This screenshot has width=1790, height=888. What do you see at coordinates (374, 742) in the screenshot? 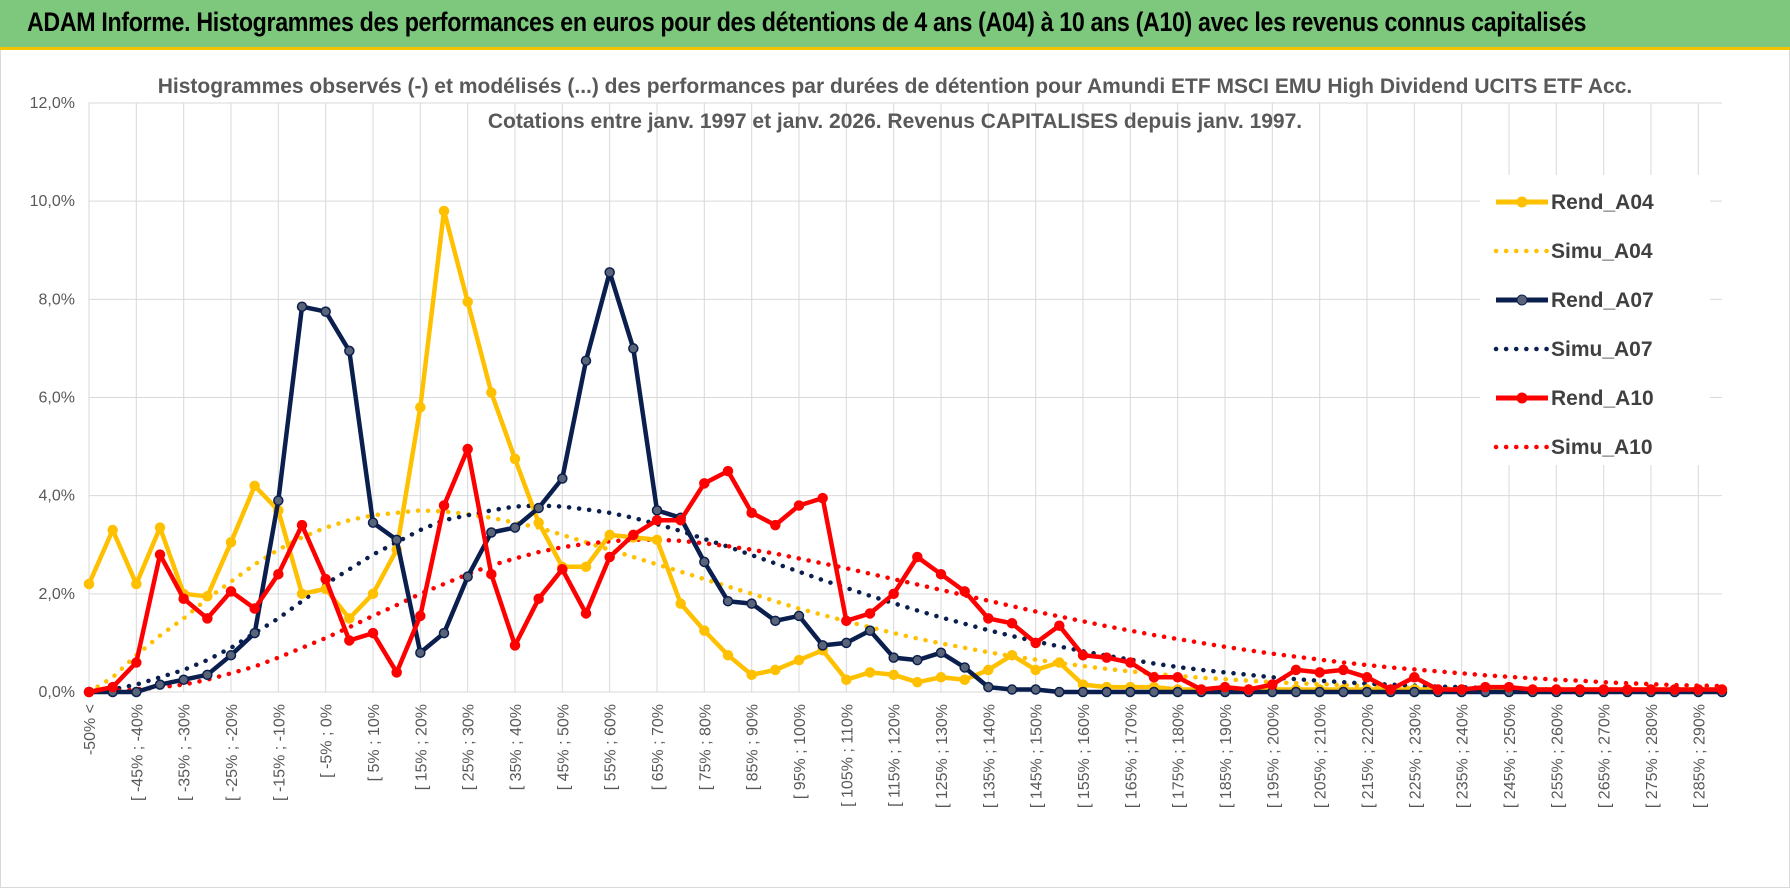
I see `x-tick-label: [ 5% ; 10%` at bounding box center [374, 742].